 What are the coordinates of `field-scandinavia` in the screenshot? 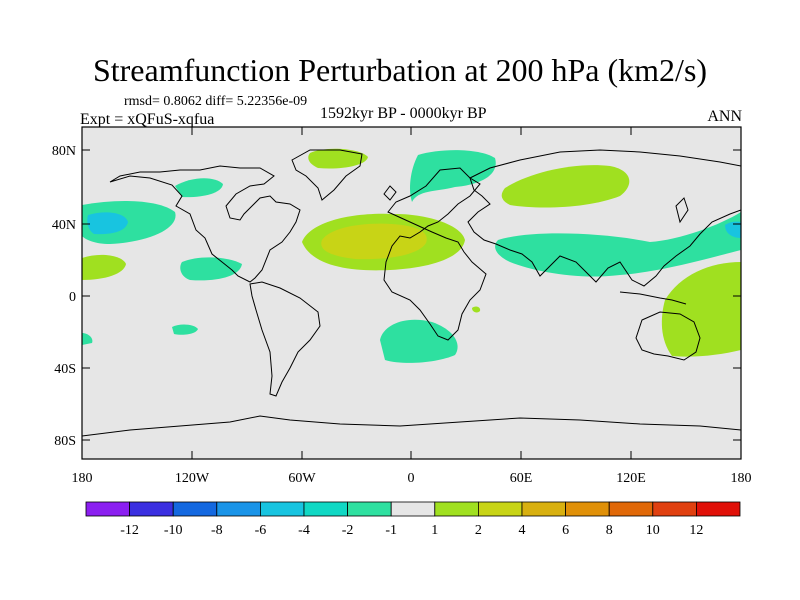 It's located at (453, 176).